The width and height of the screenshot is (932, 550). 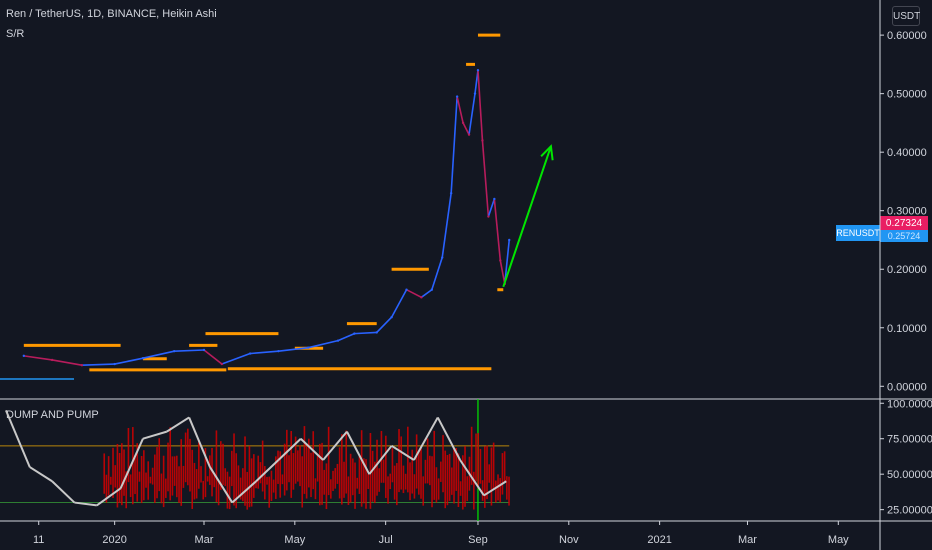 What do you see at coordinates (204, 540) in the screenshot?
I see `x-tick-label: Mar` at bounding box center [204, 540].